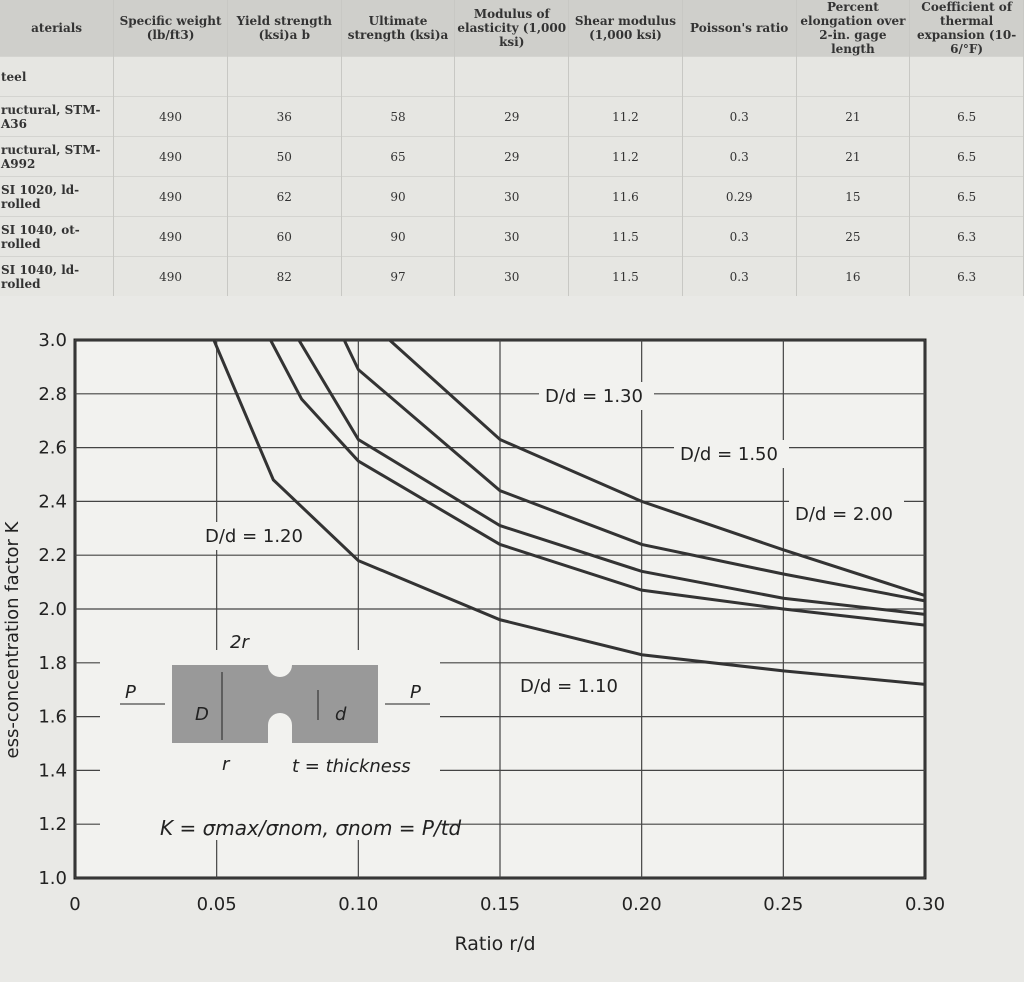 This screenshot has height=982, width=1024. Describe the element at coordinates (569, 686) in the screenshot. I see `series-label: D/d = 1.10` at that location.